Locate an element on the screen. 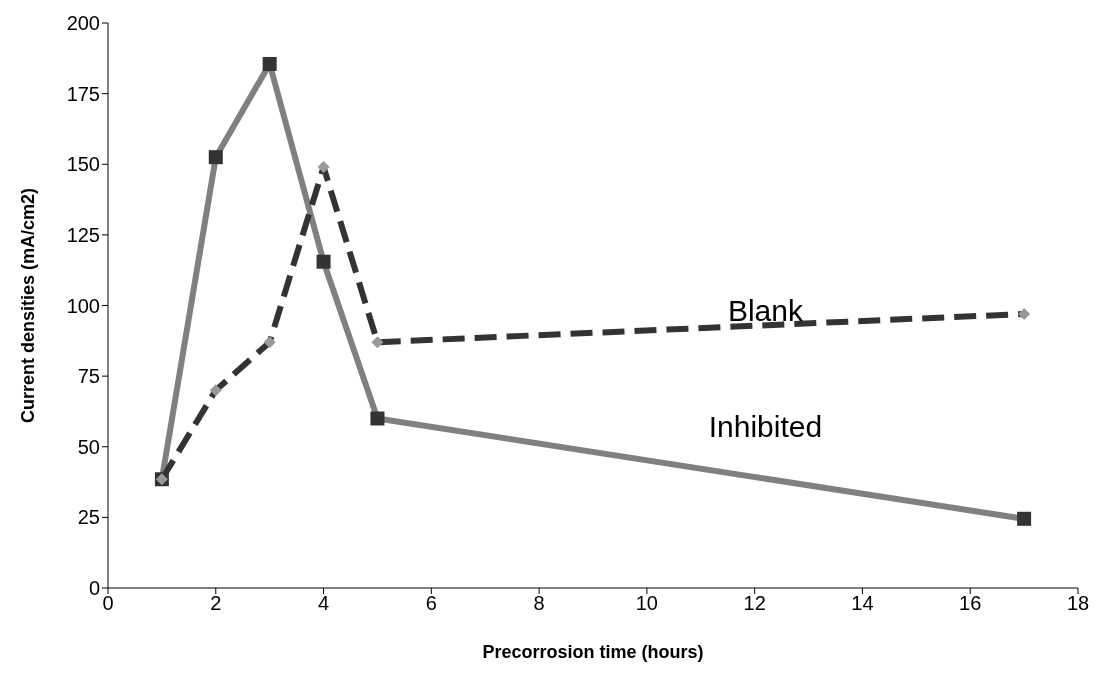  x-tick-label: 16 is located at coordinates (970, 603).